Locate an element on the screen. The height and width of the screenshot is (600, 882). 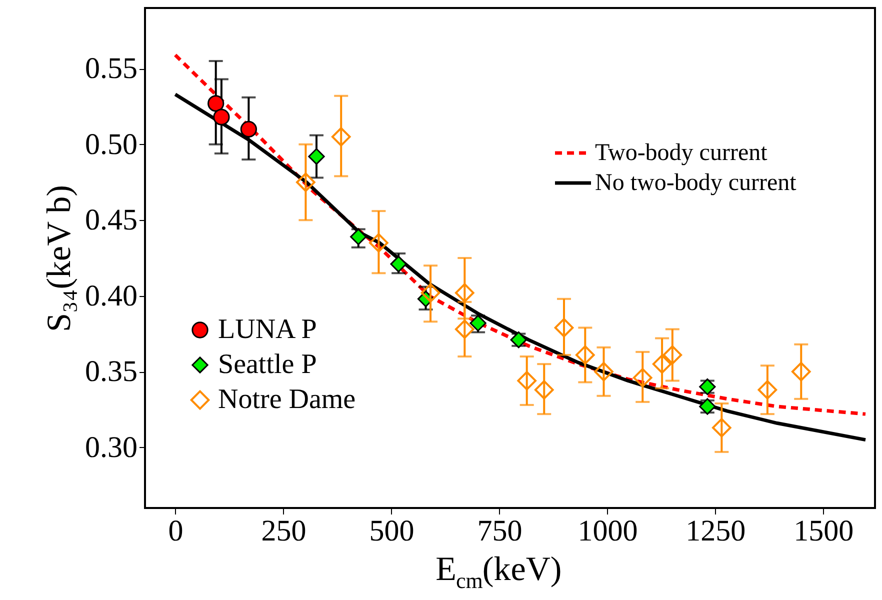
y-tick-label: 0.50 is located at coordinates (111, 144).